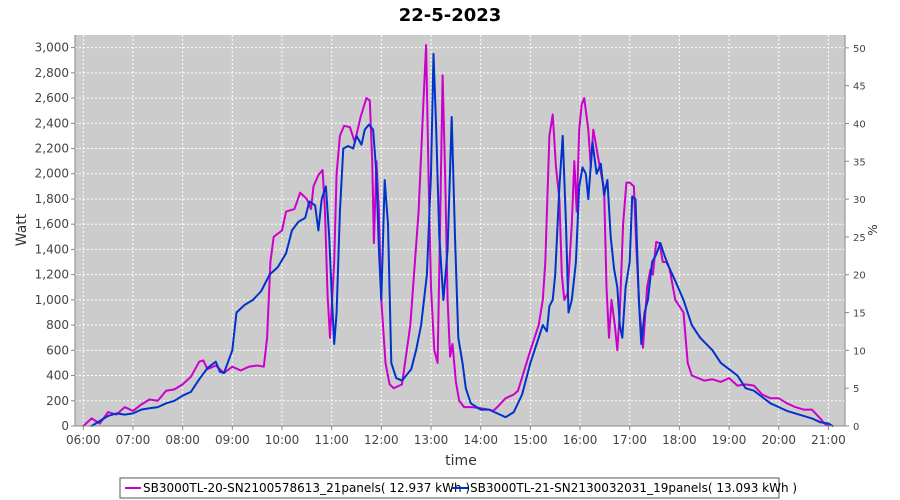  What do you see at coordinates (52, 300) in the screenshot?
I see `y-tick-label: 1,000` at bounding box center [52, 300].